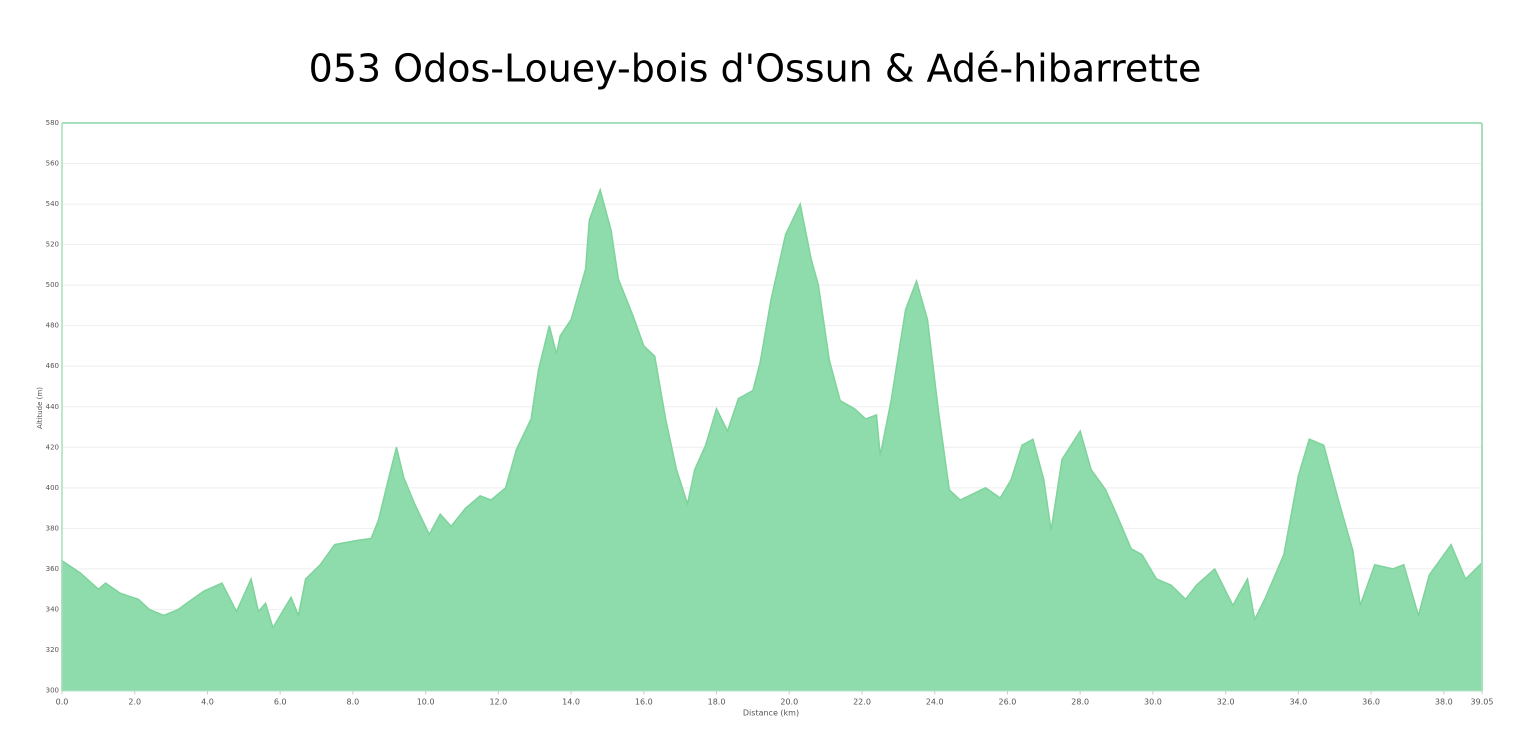  Describe the element at coordinates (52, 285) in the screenshot. I see `y-tick-label: 500` at that location.